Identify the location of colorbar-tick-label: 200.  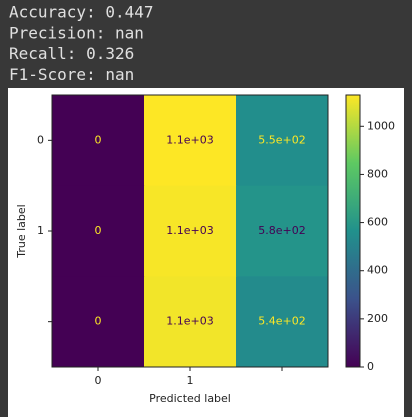
(377, 318).